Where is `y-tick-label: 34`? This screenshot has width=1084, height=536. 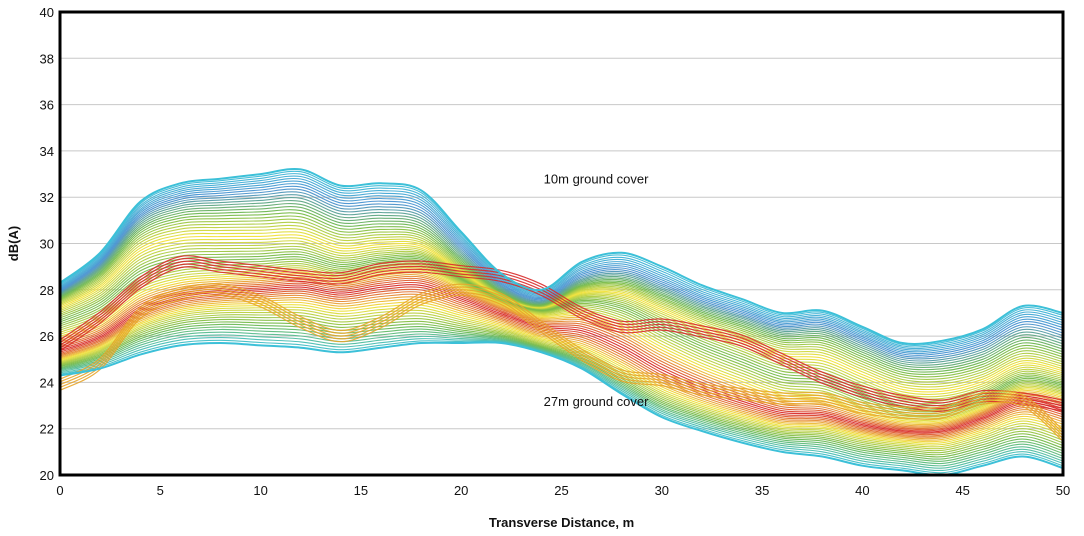 y-tick-label: 34 is located at coordinates (47, 151).